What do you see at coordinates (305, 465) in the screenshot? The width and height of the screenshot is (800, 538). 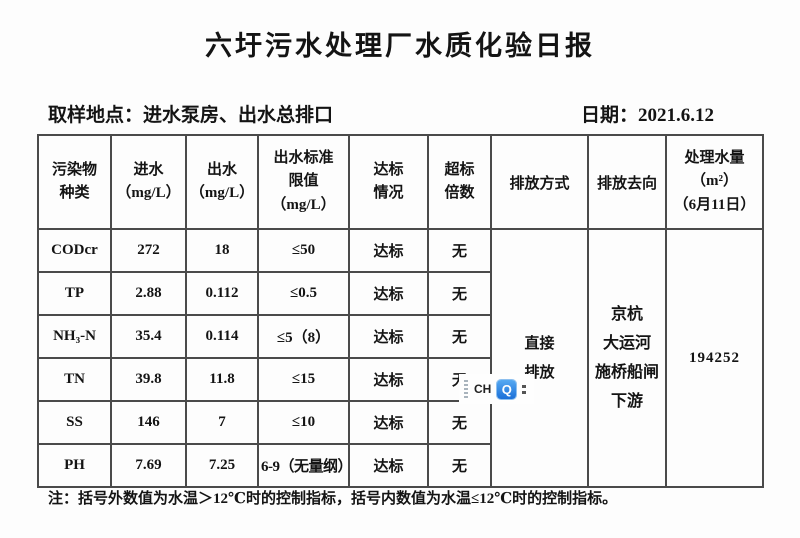 I see `limit-value-cell: 6-9（无量纲）` at bounding box center [305, 465].